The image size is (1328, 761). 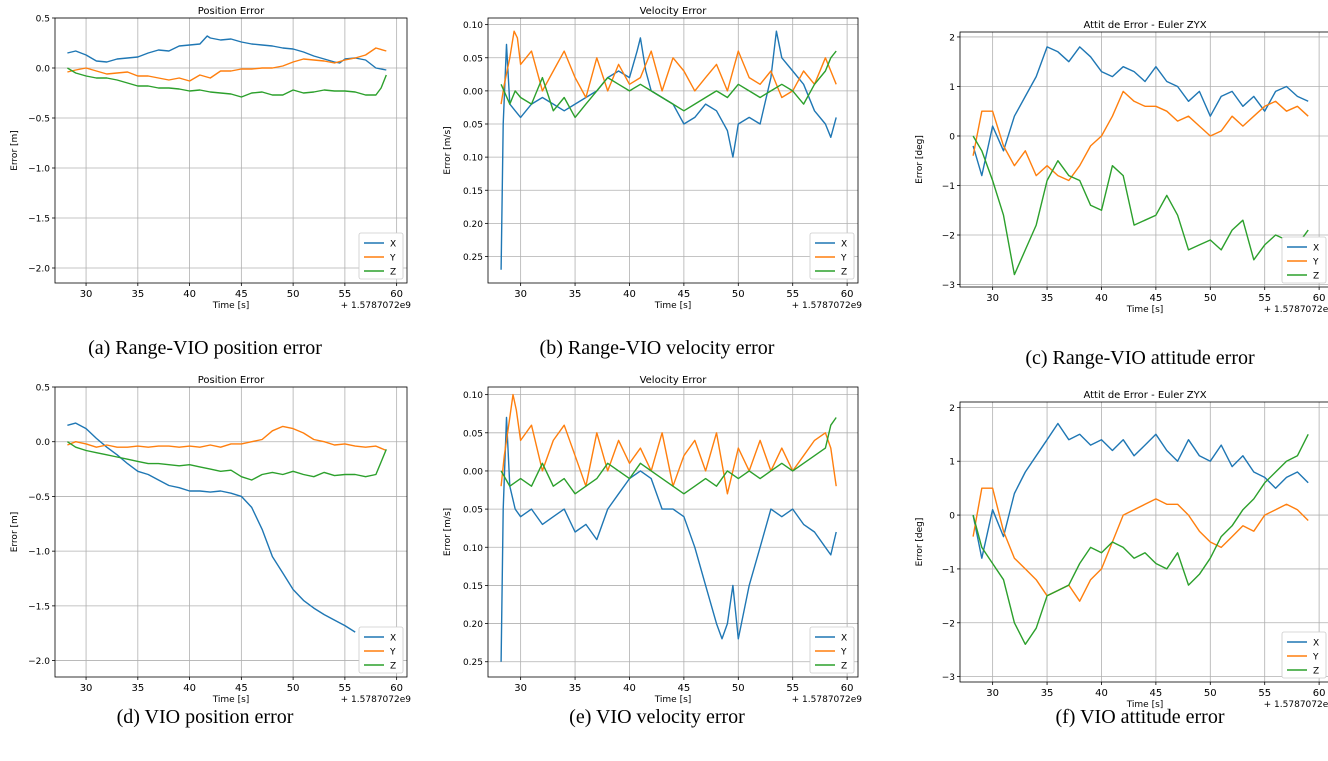 I want to click on caption-f: (f) VIO attitude error, so click(x=1140, y=717).